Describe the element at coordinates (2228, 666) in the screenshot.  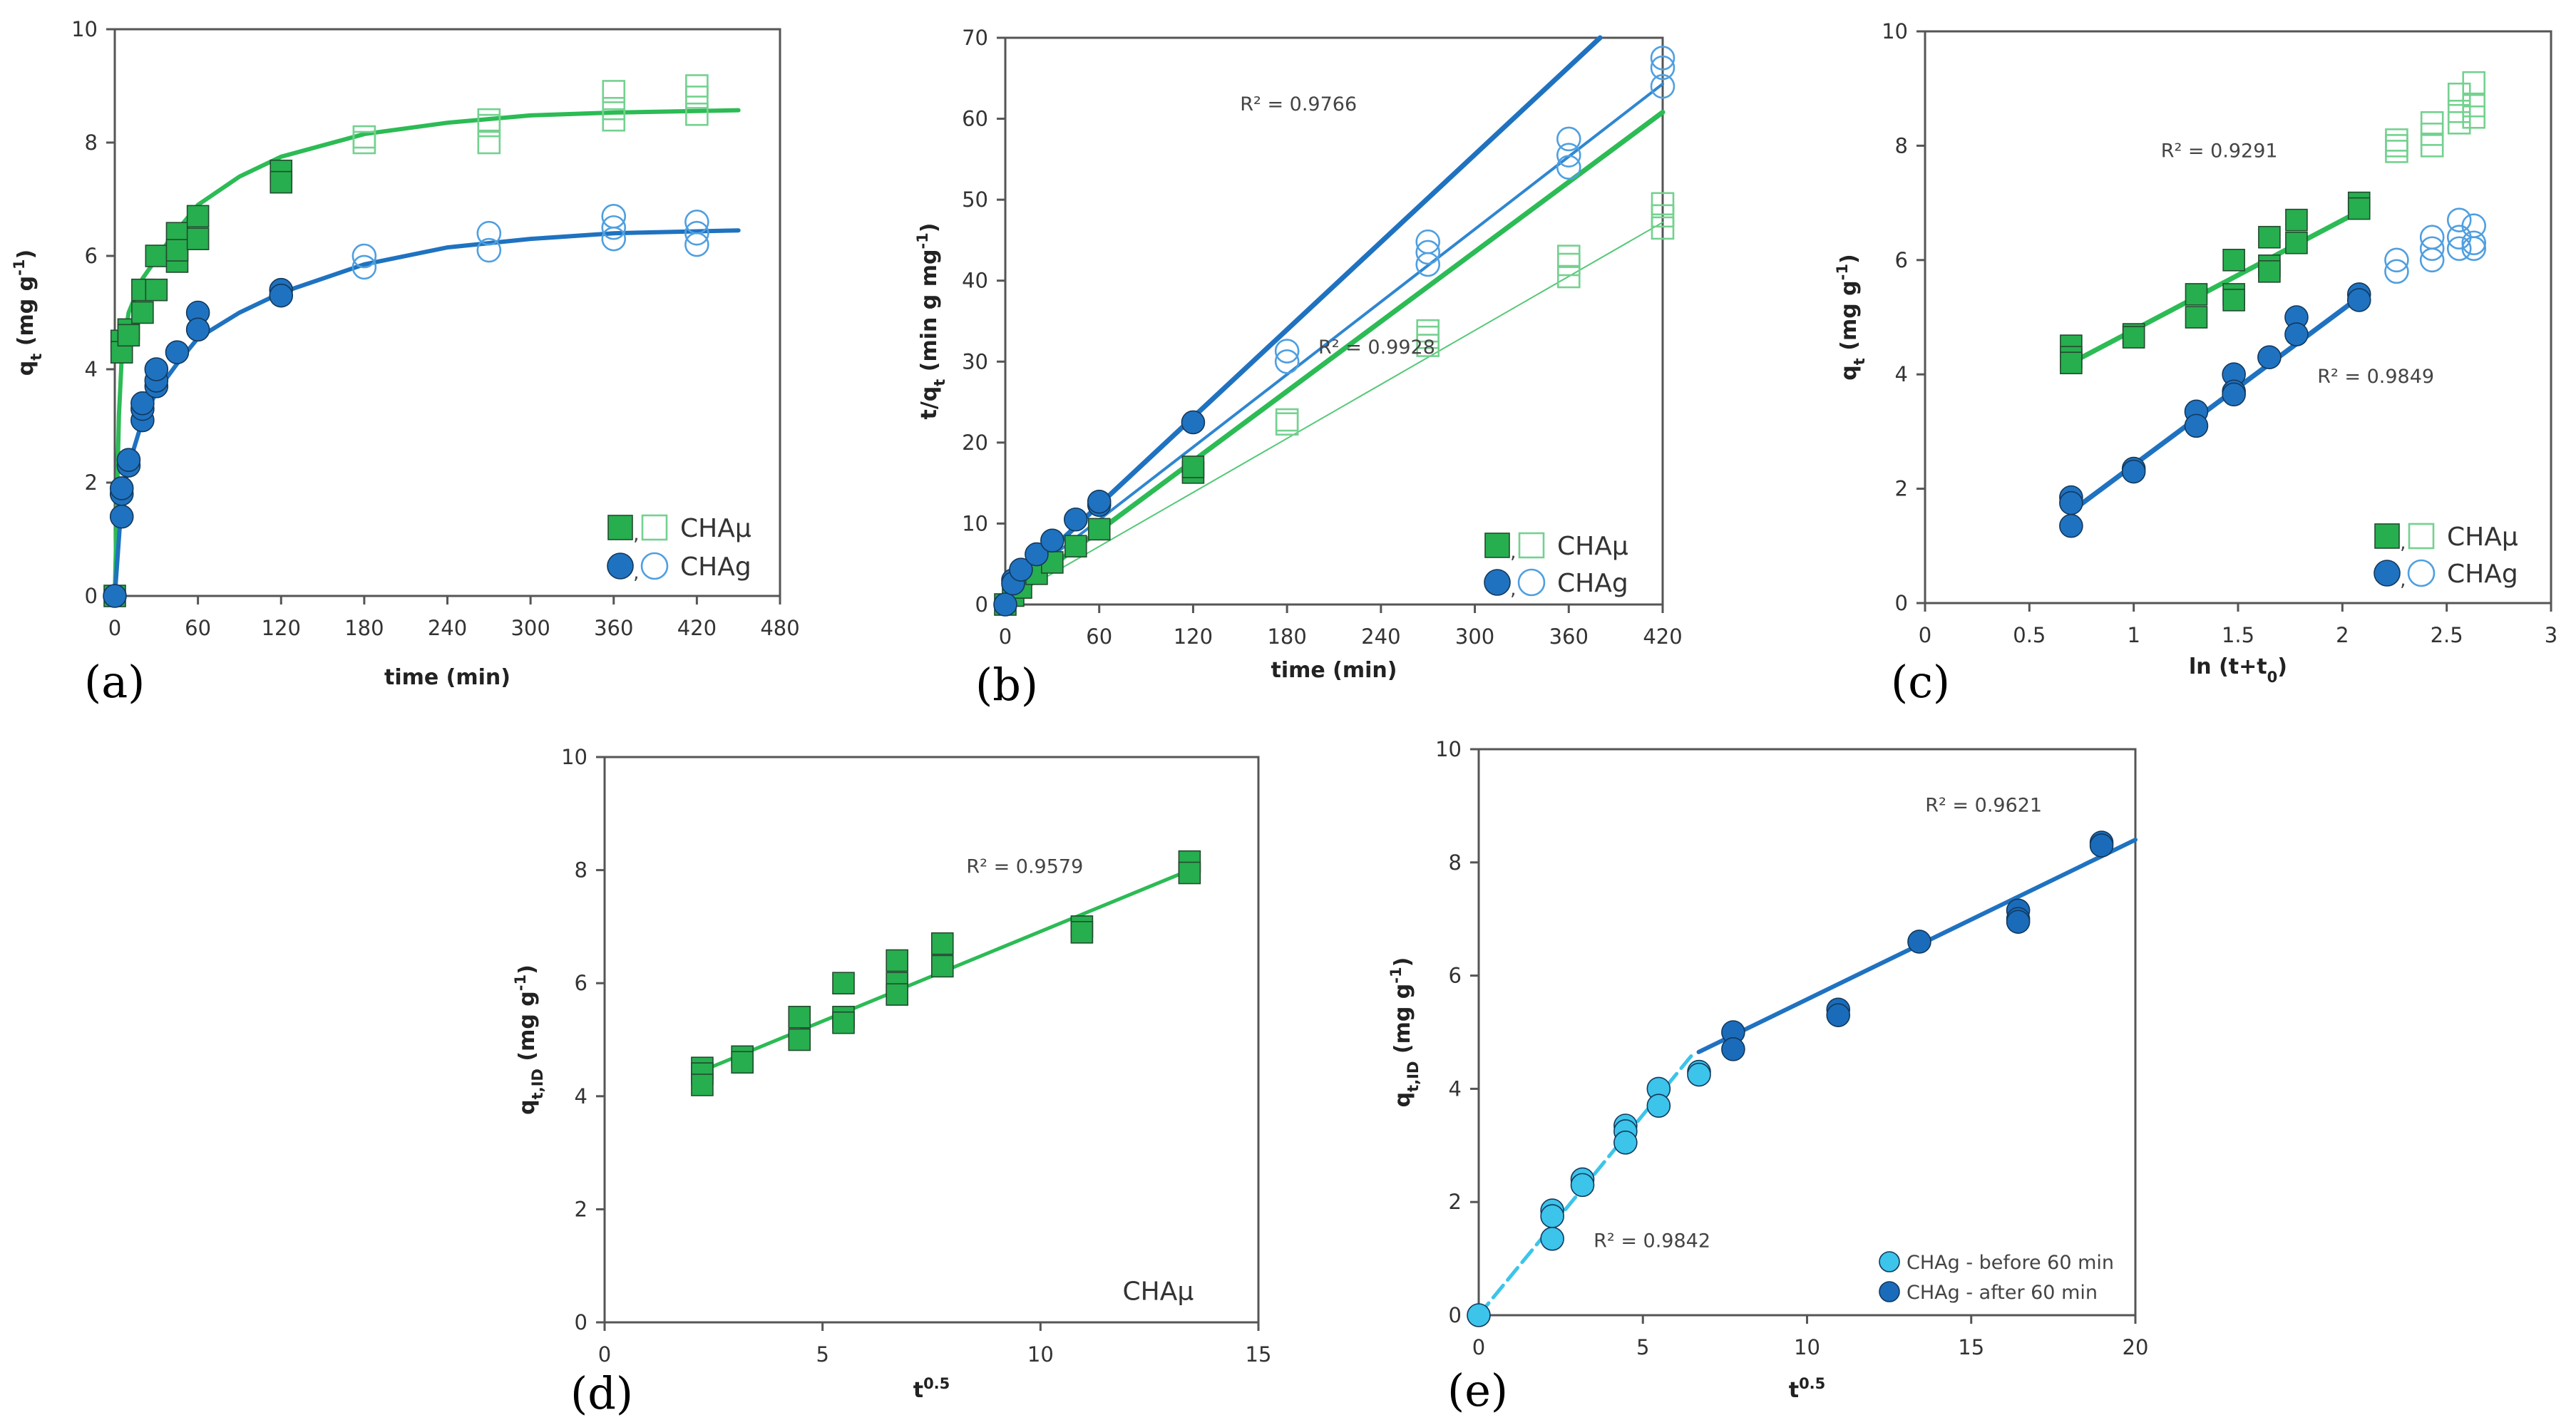
I see `x-axis-label-part: ln (t+t` at that location.